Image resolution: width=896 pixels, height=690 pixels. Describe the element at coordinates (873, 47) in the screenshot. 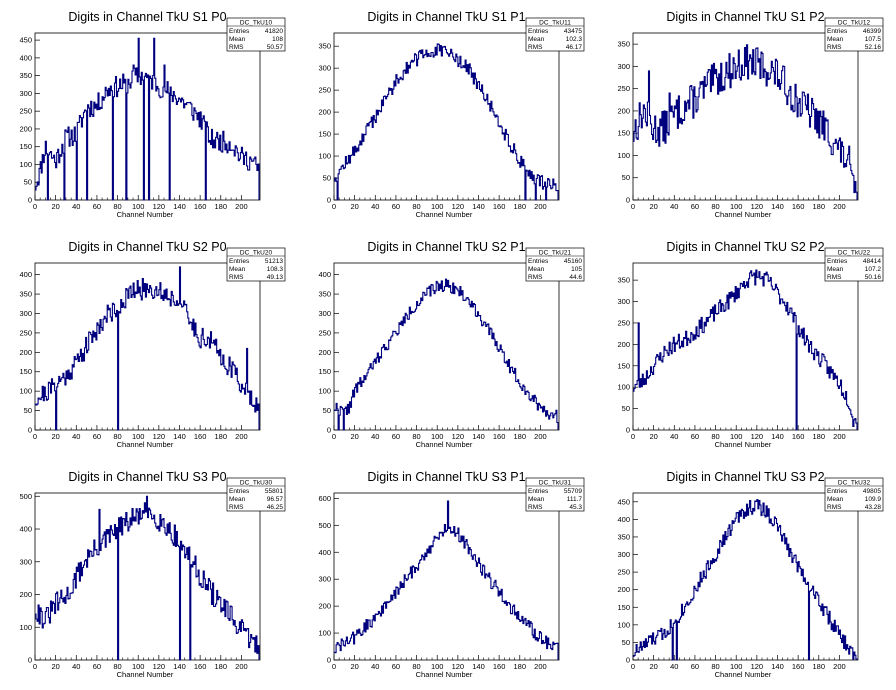

I see `stats-value: 52.16` at that location.